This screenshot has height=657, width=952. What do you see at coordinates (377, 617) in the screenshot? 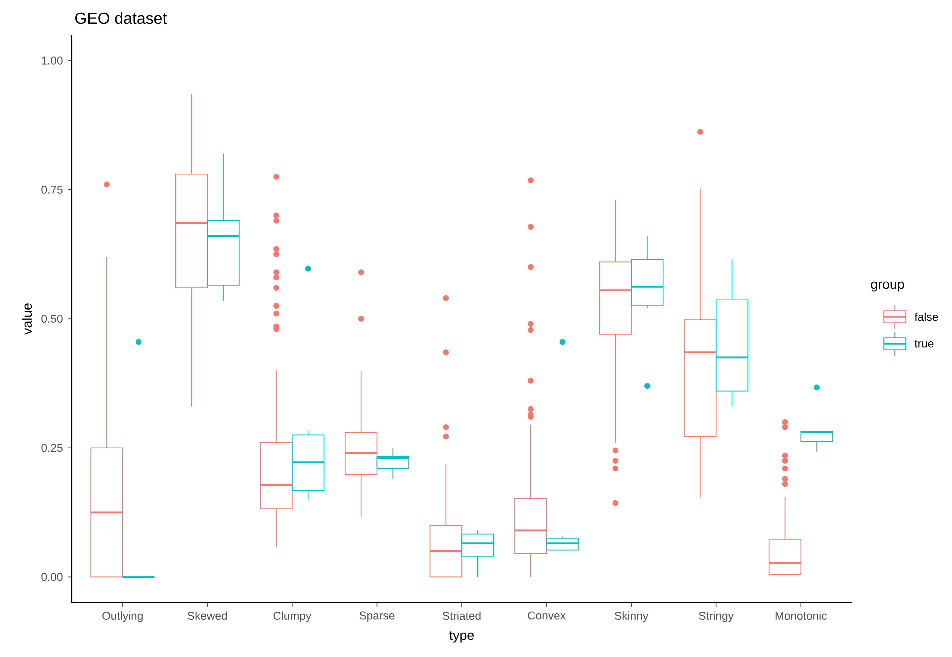
I see `x-tick-label: Sparse` at bounding box center [377, 617].